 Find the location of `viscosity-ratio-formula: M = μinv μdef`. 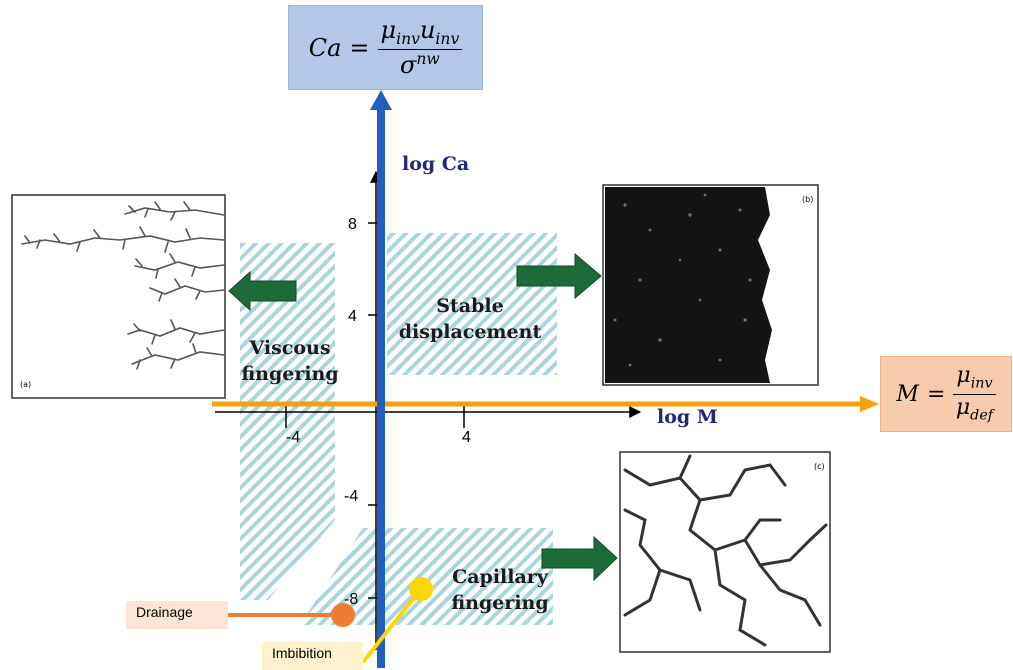

viscosity-ratio-formula: M = μinv μdef is located at coordinates (946, 394).